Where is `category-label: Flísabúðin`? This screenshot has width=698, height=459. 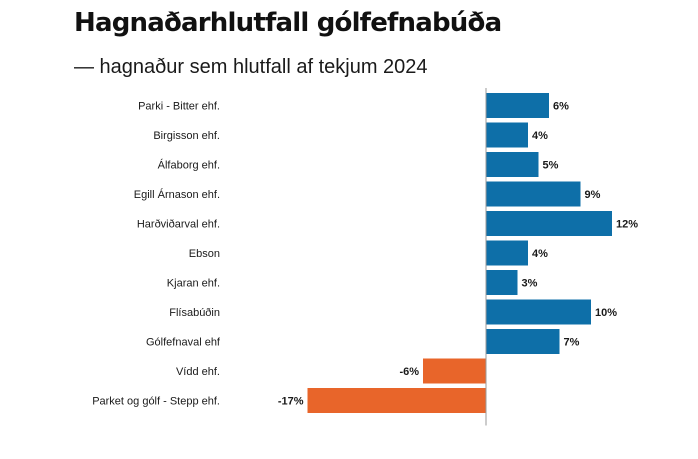
category-label: Flísabúðin is located at coordinates (194, 313).